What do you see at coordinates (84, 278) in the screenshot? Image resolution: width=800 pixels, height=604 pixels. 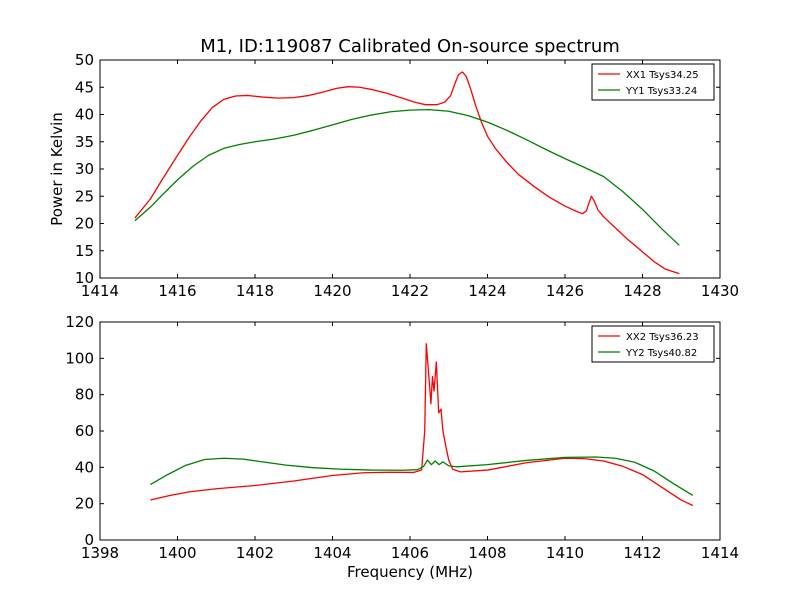 I see `y-tick-label: 10` at bounding box center [84, 278].